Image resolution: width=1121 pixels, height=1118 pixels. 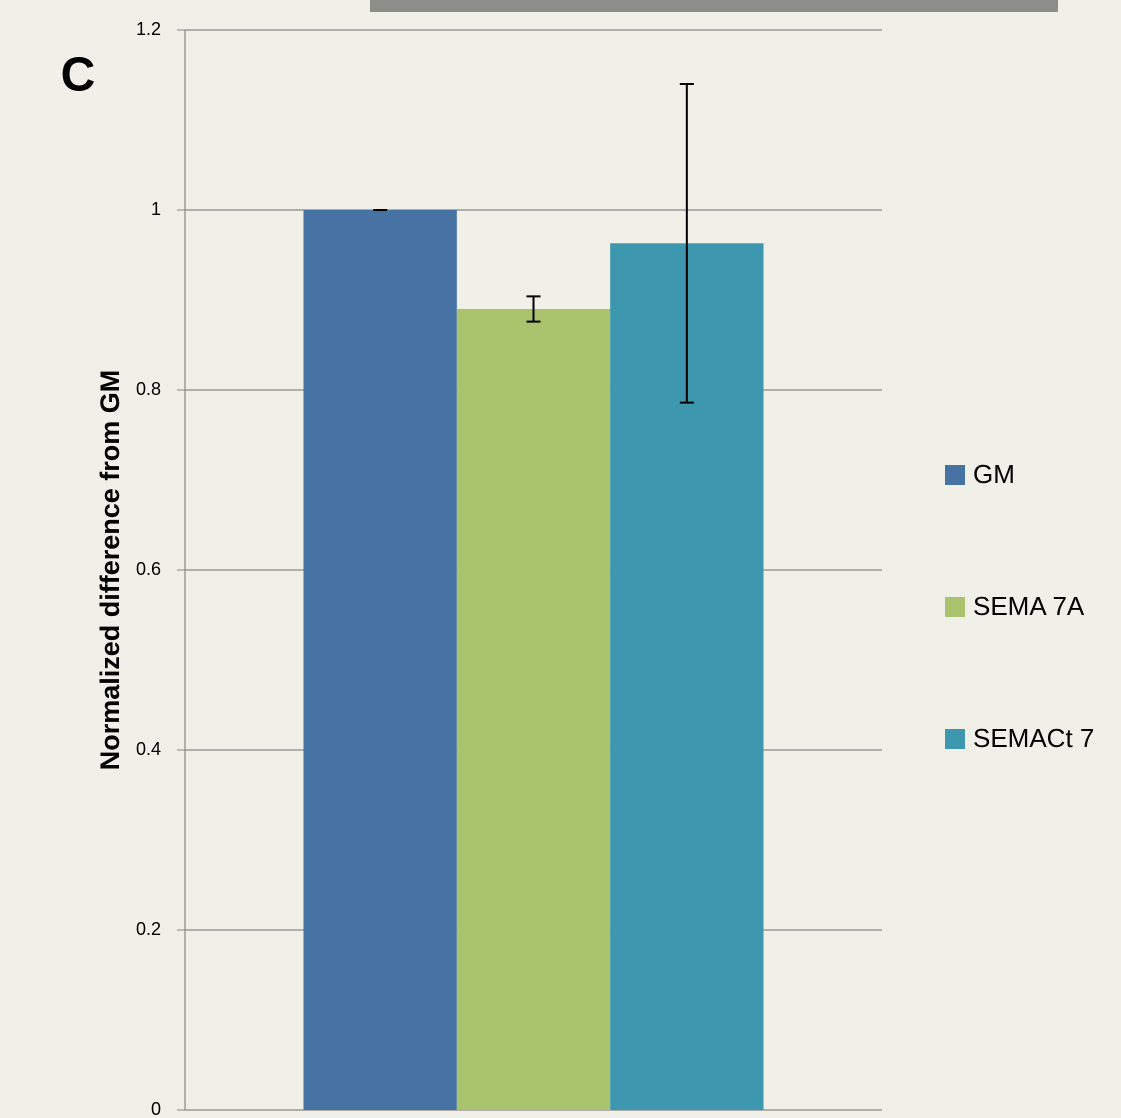 I want to click on legend-label: SEMA 7A, so click(x=1029, y=606).